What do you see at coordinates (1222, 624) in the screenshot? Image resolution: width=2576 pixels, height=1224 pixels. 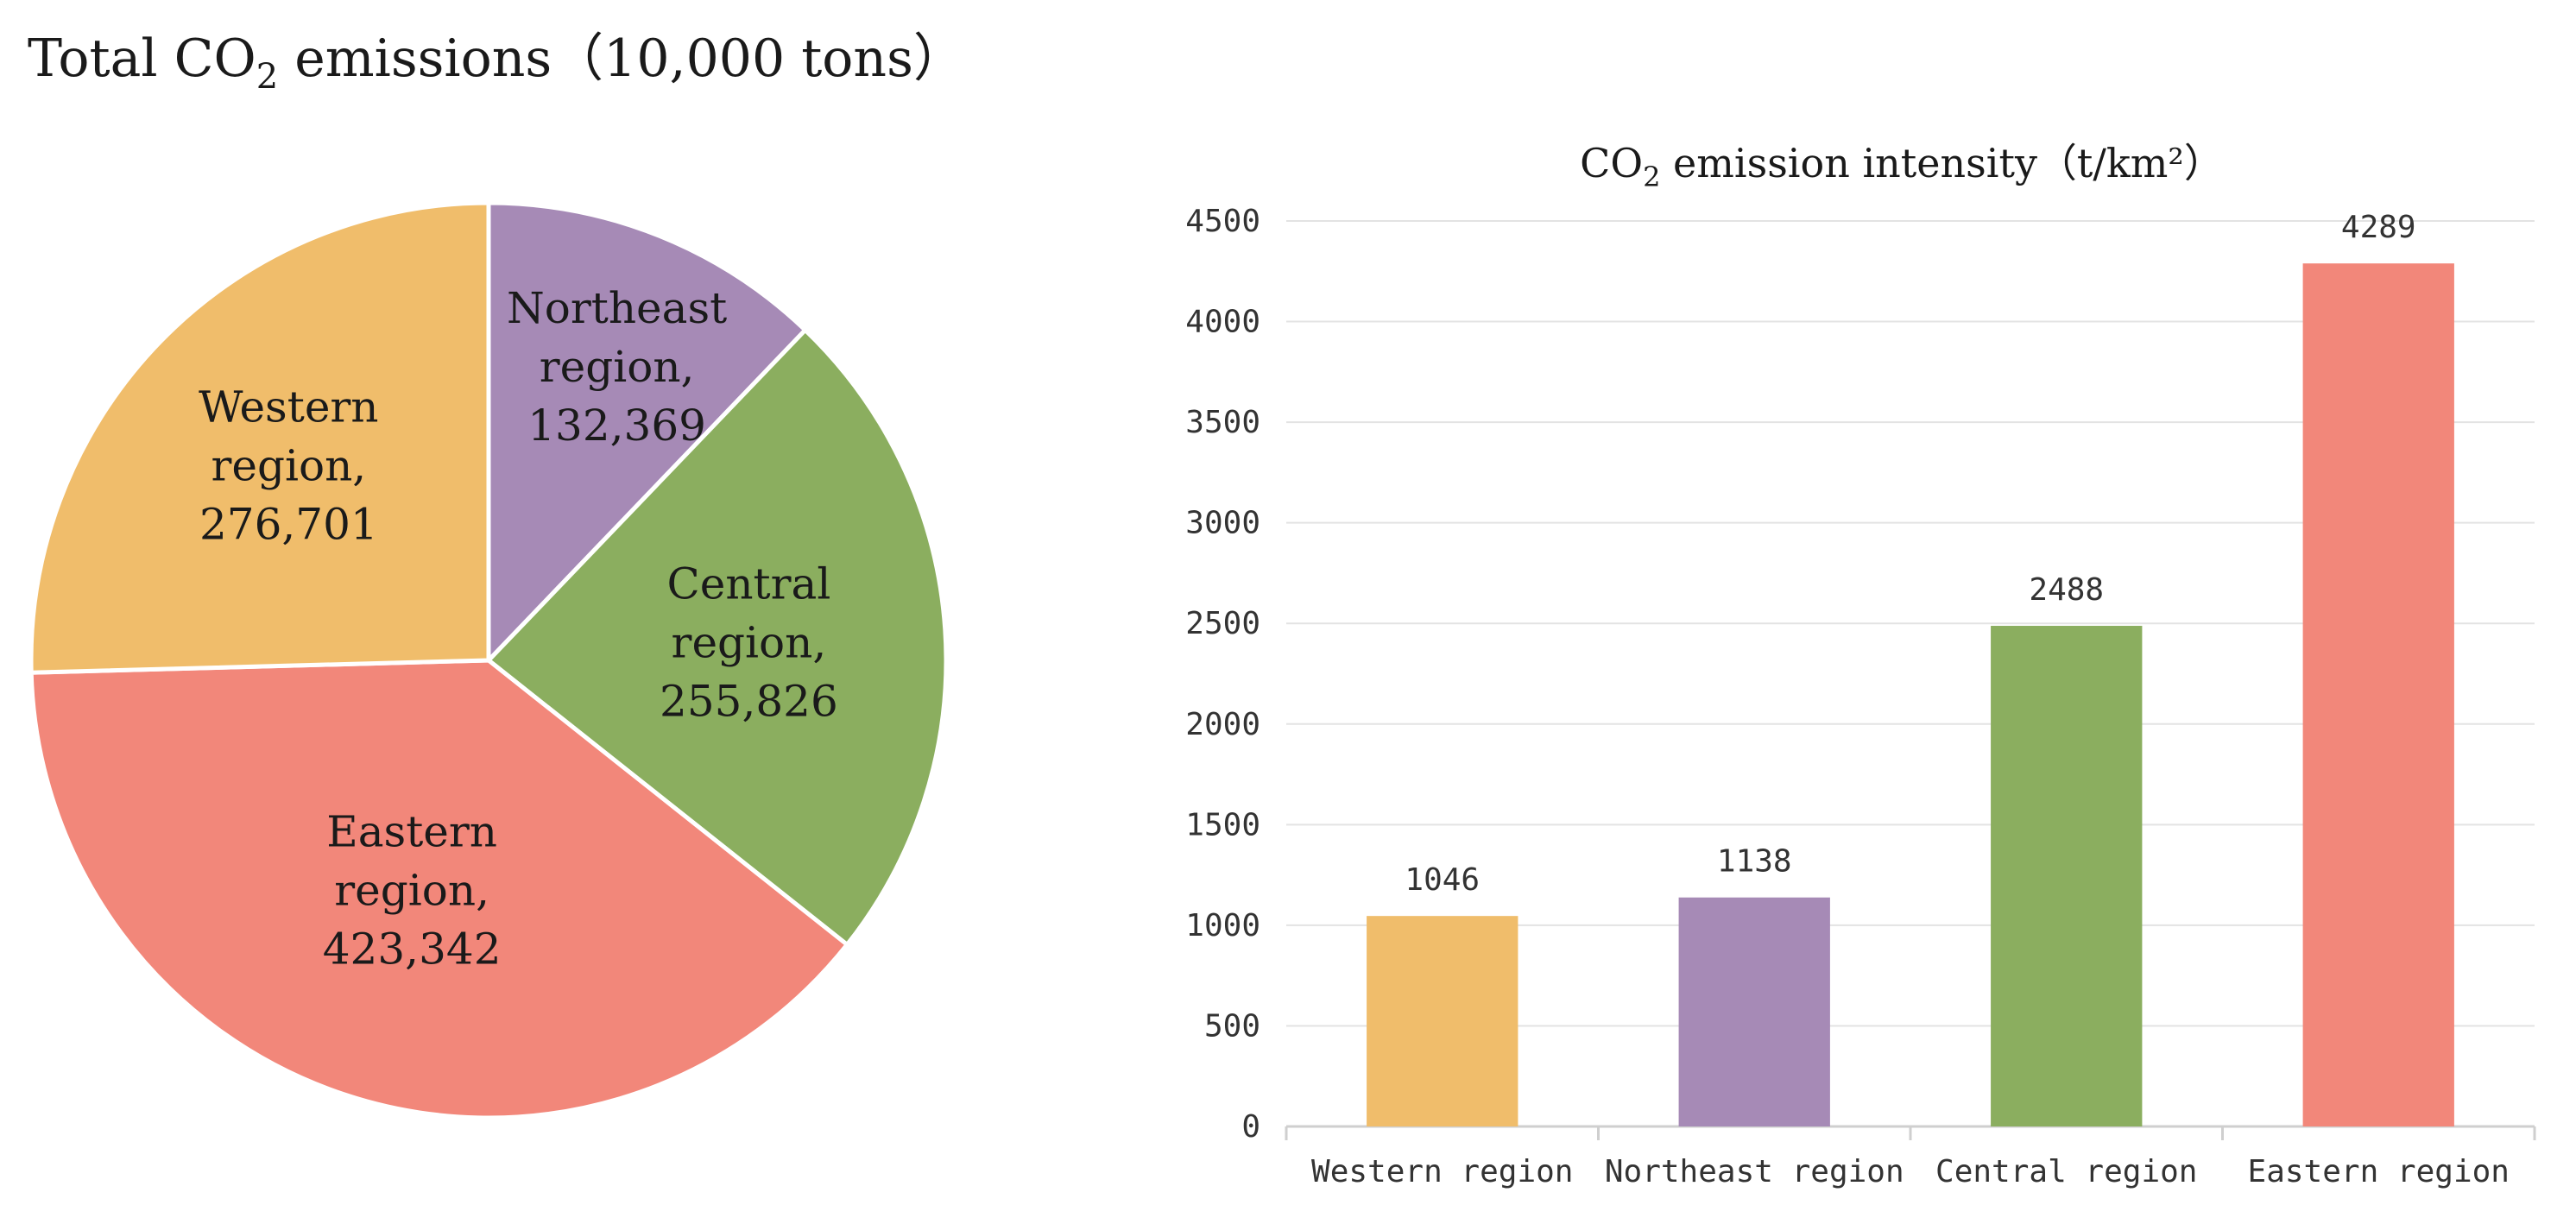 I see `y-tick-label: 2500` at bounding box center [1222, 624].